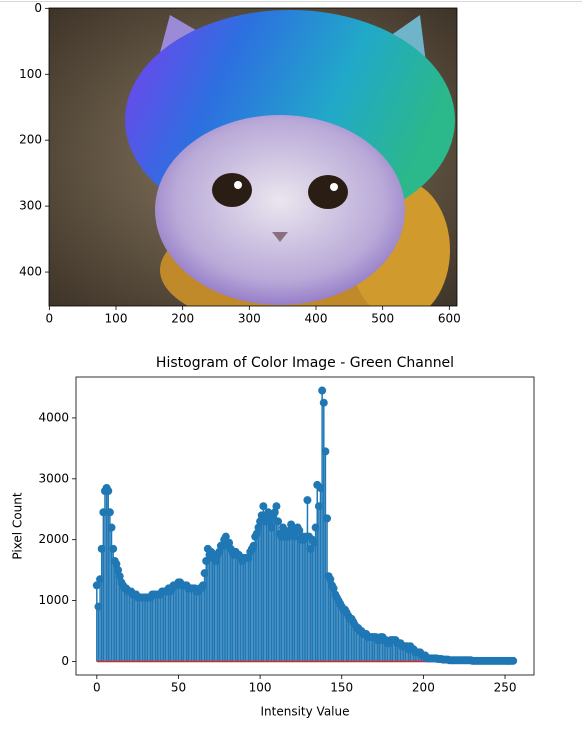 The image size is (582, 730). I want to click on y-tick-label: 2000, so click(53, 539).